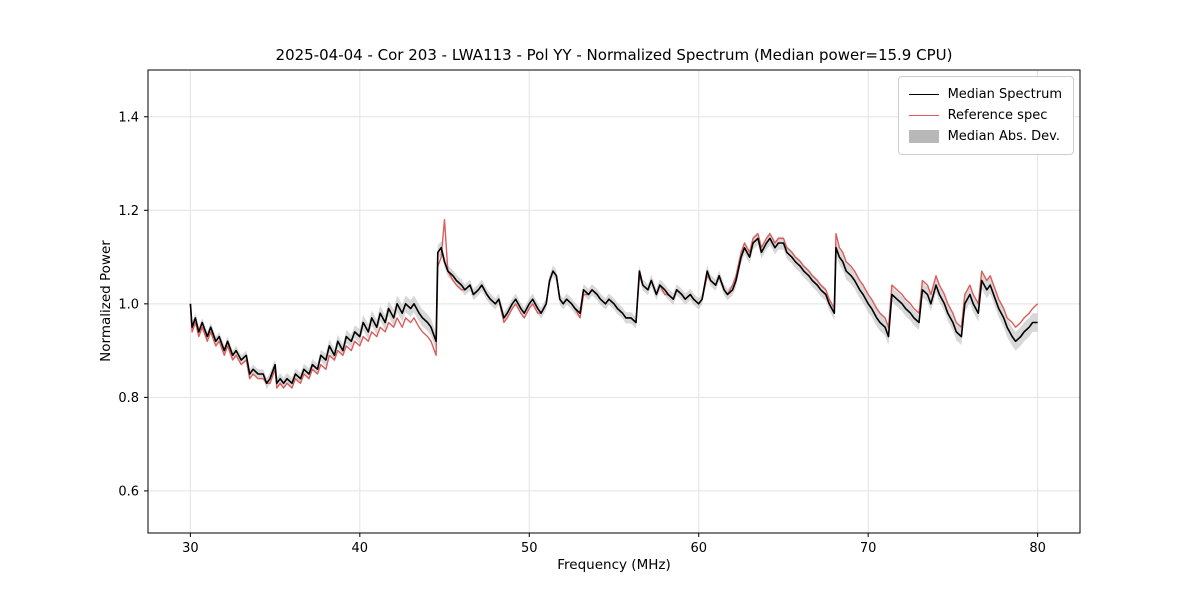 This screenshot has height=600, width=1200. I want to click on x-tick-label: 80, so click(1037, 548).